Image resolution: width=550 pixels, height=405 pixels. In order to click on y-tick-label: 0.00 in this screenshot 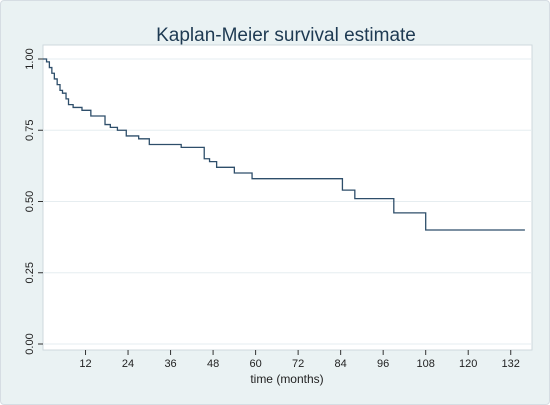, I will do `click(30, 343)`.